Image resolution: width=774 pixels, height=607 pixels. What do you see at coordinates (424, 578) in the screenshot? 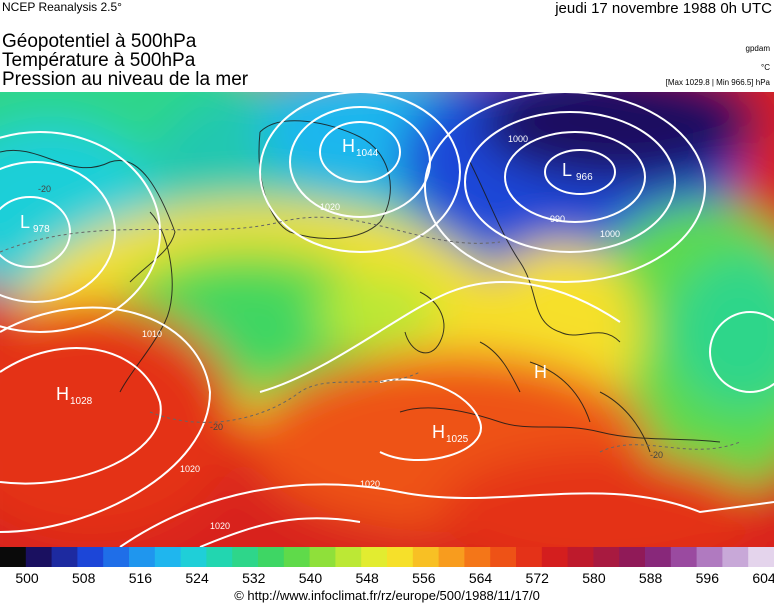
I see `color-scale-tick: 556` at bounding box center [424, 578].